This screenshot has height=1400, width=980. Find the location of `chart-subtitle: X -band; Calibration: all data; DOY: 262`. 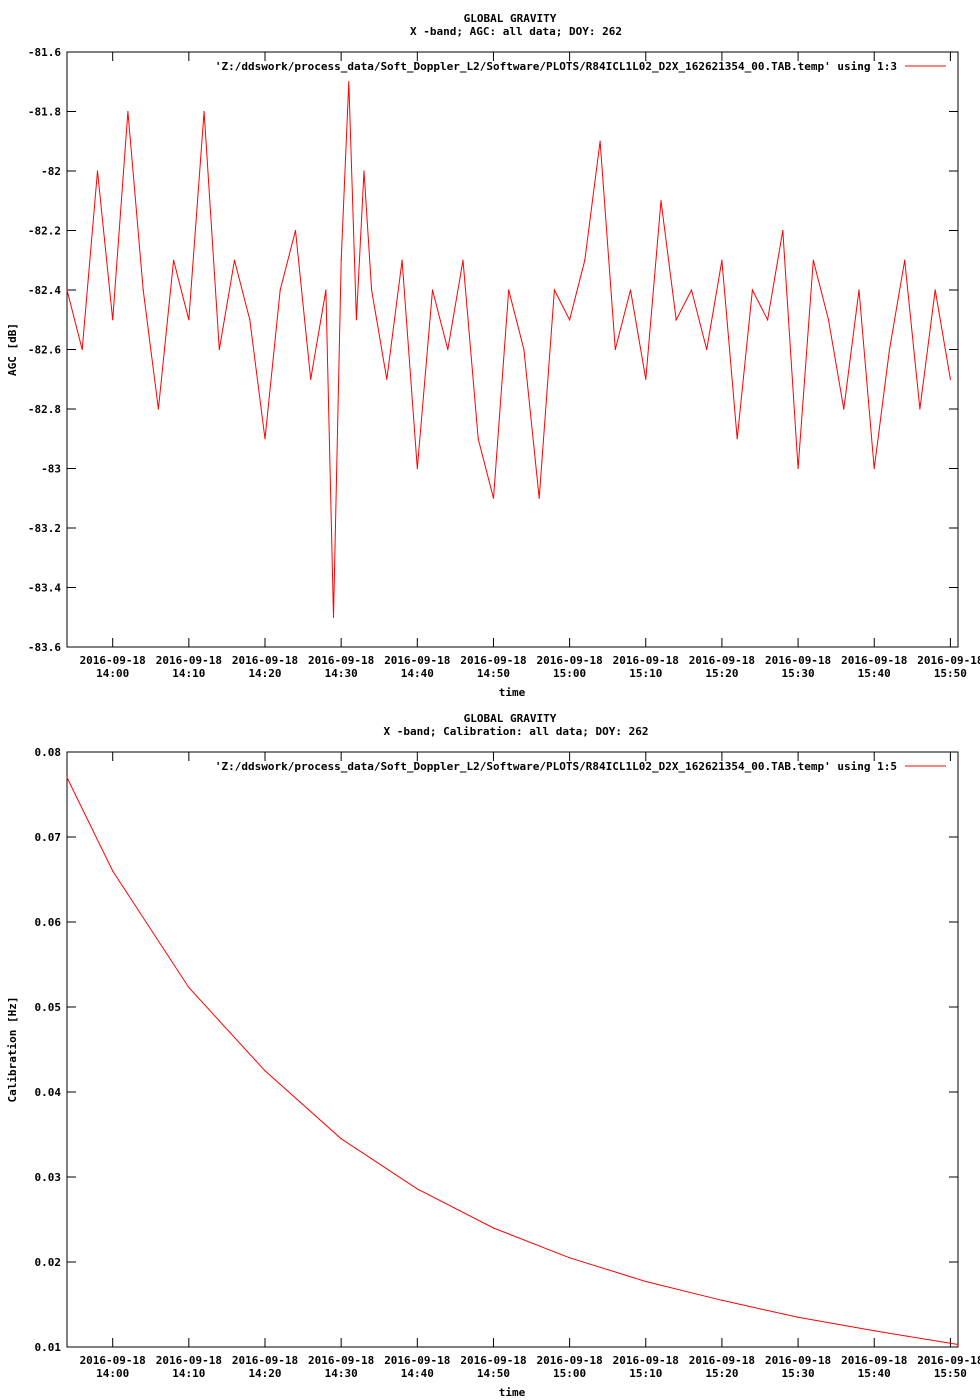

chart-subtitle: X -band; Calibration: all data; DOY: 262 is located at coordinates (516, 731).